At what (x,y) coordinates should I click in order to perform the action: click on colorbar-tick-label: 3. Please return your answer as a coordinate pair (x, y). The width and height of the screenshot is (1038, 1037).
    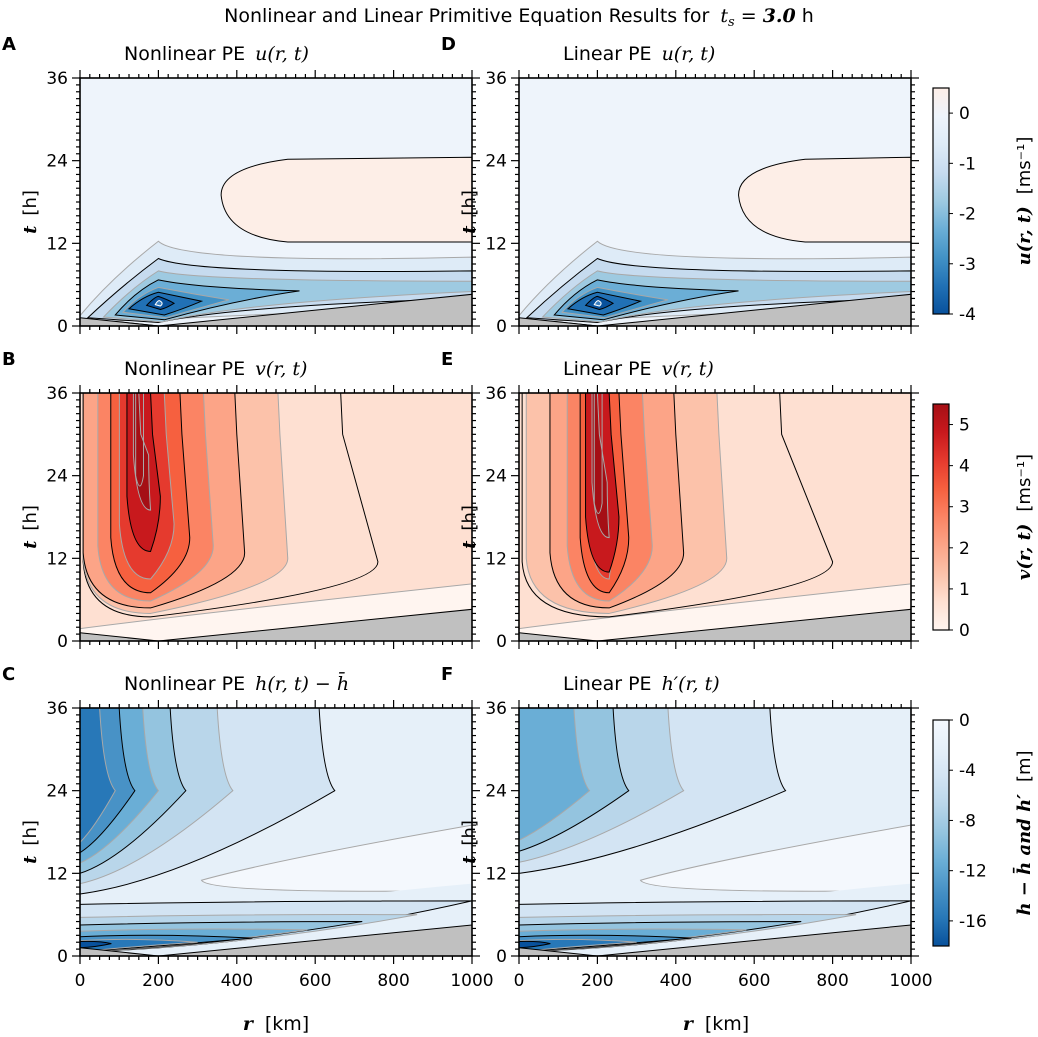
    Looking at the image, I should click on (964, 508).